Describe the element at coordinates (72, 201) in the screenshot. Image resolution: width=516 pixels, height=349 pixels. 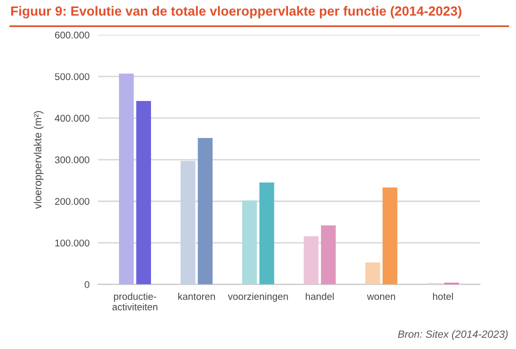
I see `y-tick-label: 200.000` at that location.